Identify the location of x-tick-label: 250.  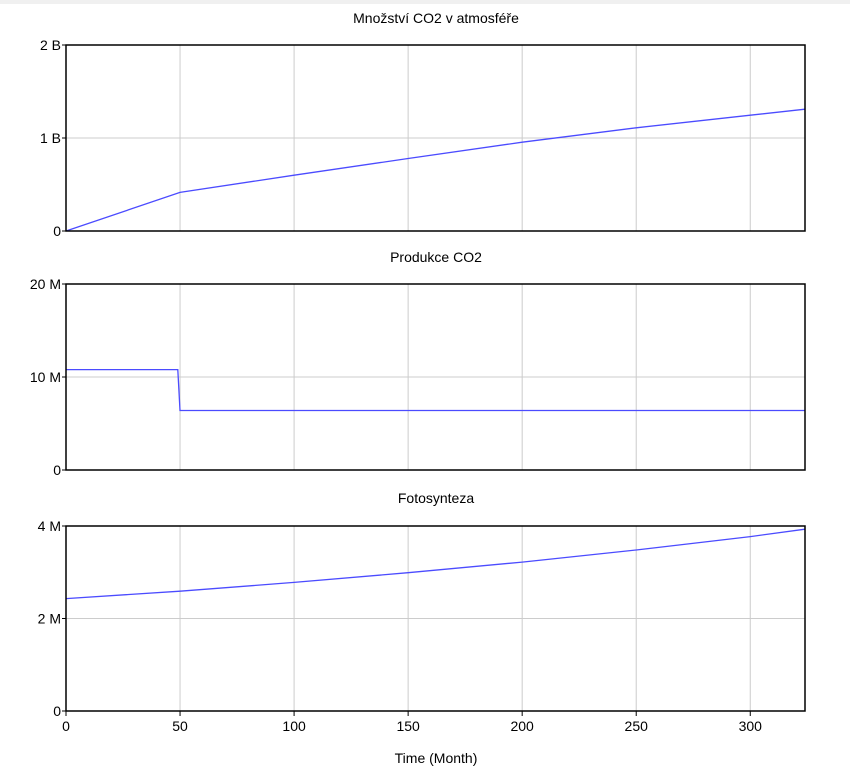
(637, 726).